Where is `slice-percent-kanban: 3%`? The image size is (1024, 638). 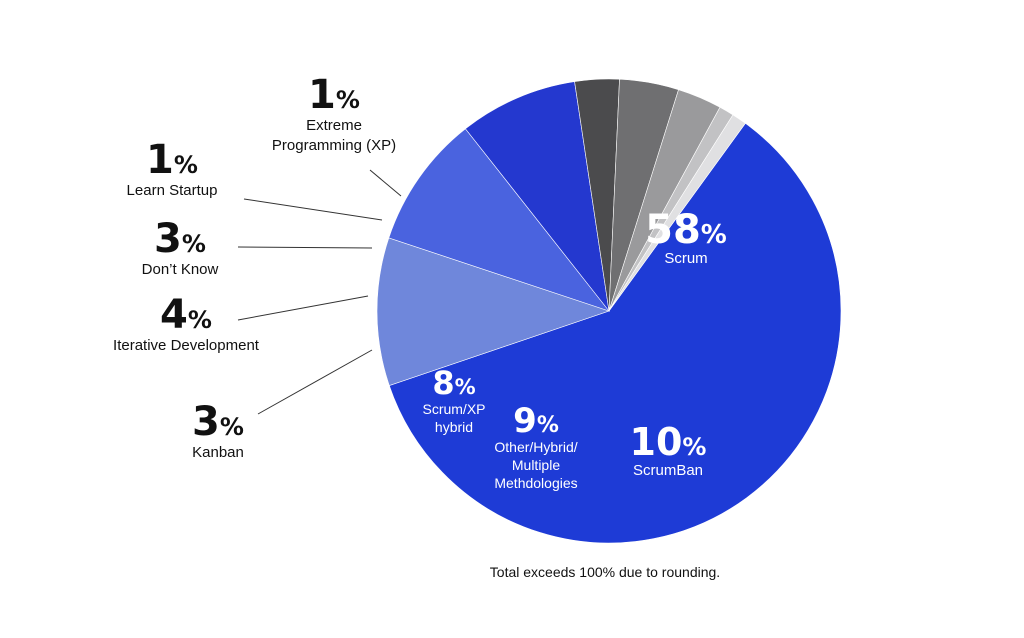
slice-percent-kanban: 3% is located at coordinates (218, 422).